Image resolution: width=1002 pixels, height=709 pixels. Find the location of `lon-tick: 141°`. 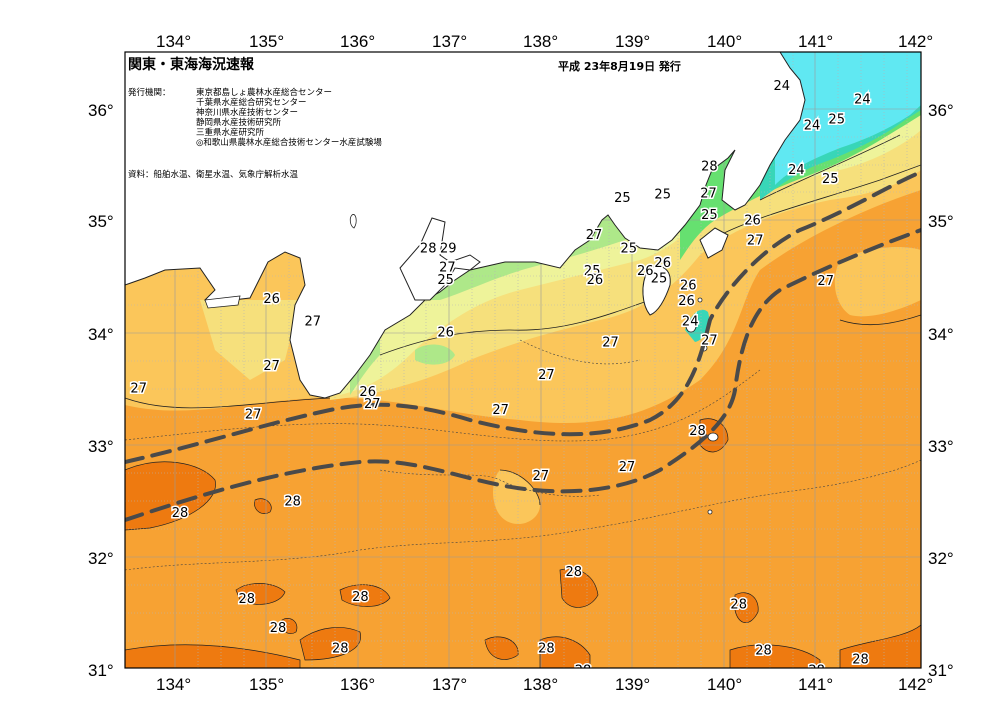

lon-tick: 141° is located at coordinates (815, 684).